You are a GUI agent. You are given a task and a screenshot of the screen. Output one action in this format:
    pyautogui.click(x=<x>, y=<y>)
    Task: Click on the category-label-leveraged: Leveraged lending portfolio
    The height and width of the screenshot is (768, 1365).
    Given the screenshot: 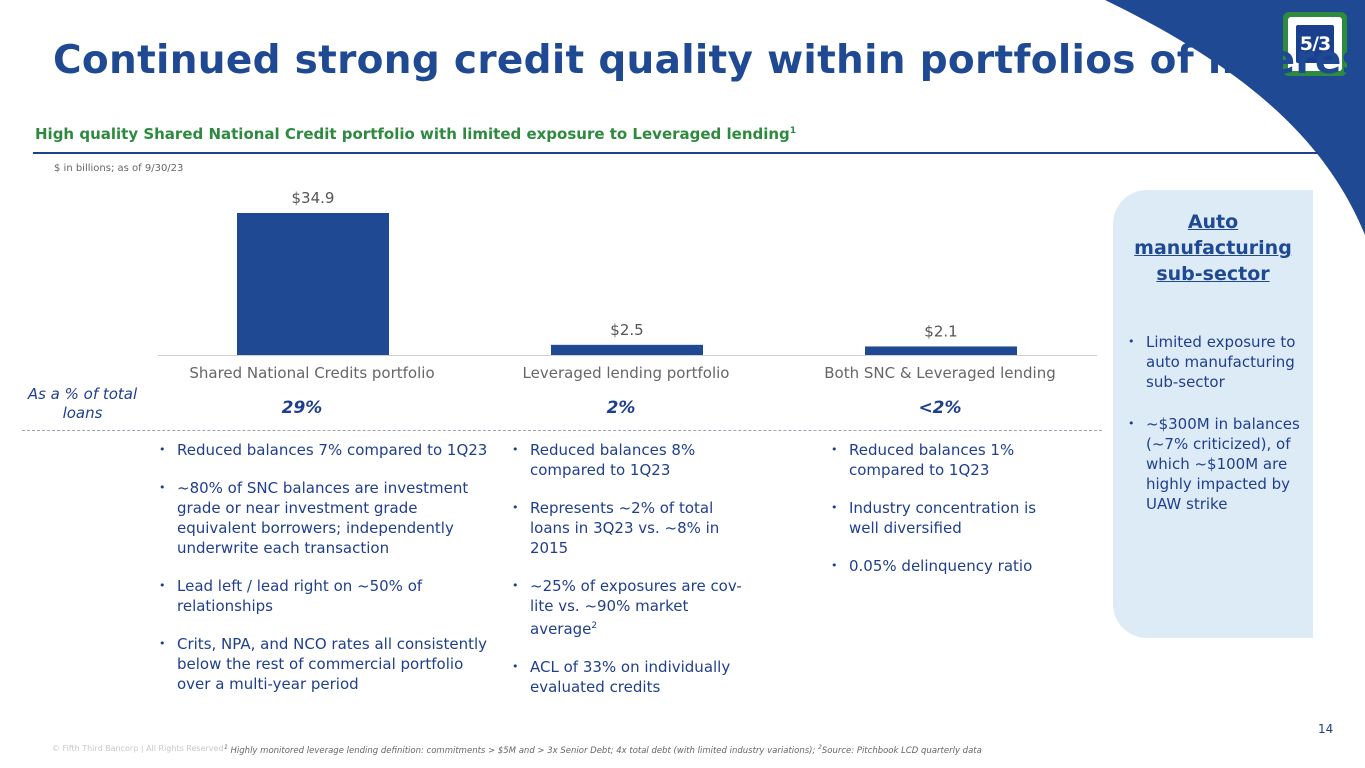 What is the action you would take?
    pyautogui.click(x=626, y=373)
    